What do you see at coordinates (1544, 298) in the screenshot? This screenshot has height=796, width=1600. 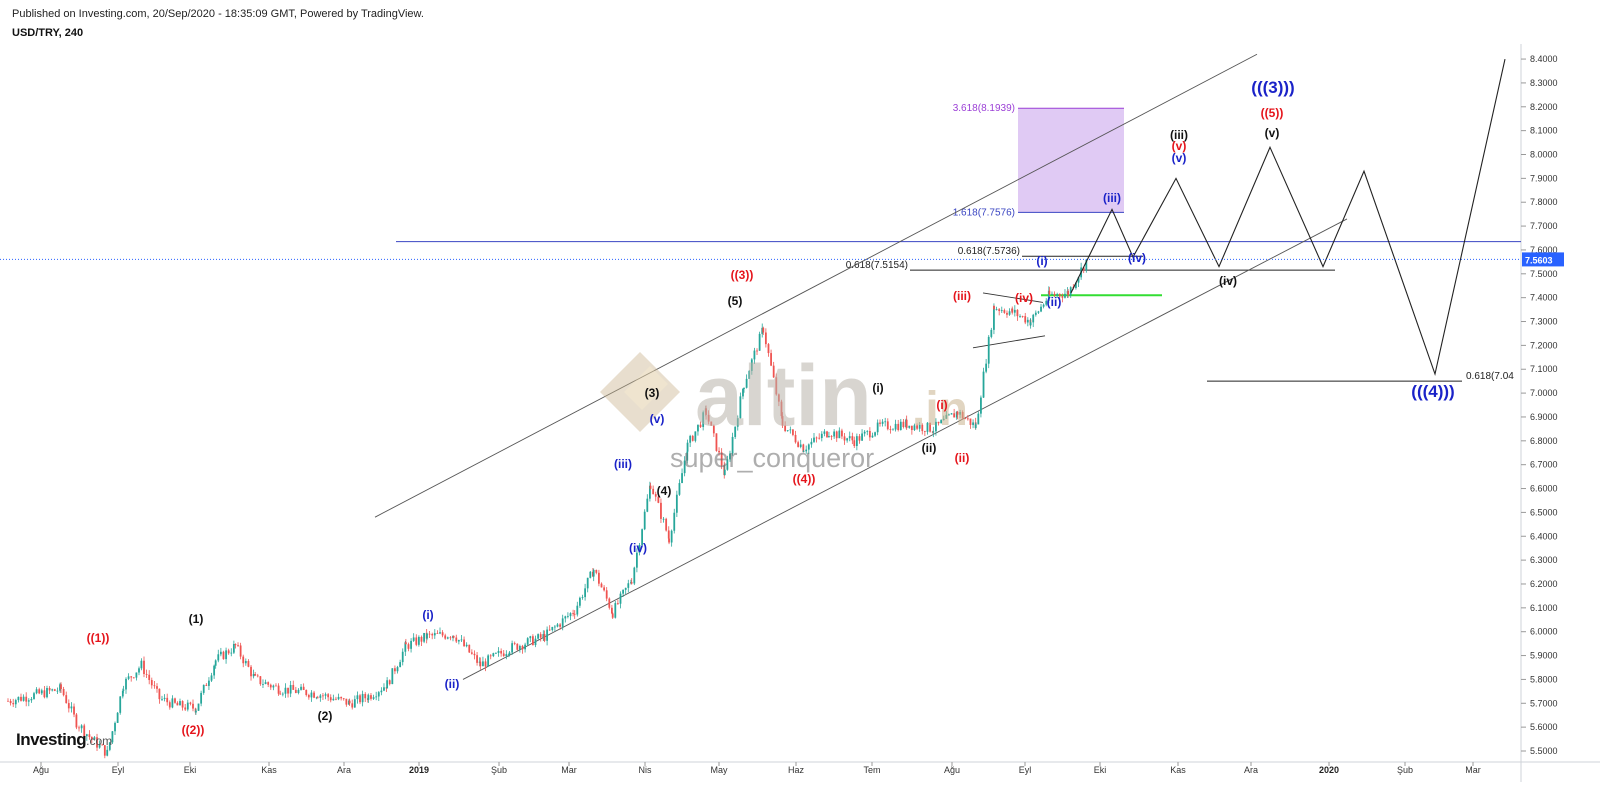 I see `price-tick-label: 7.4000` at bounding box center [1544, 298].